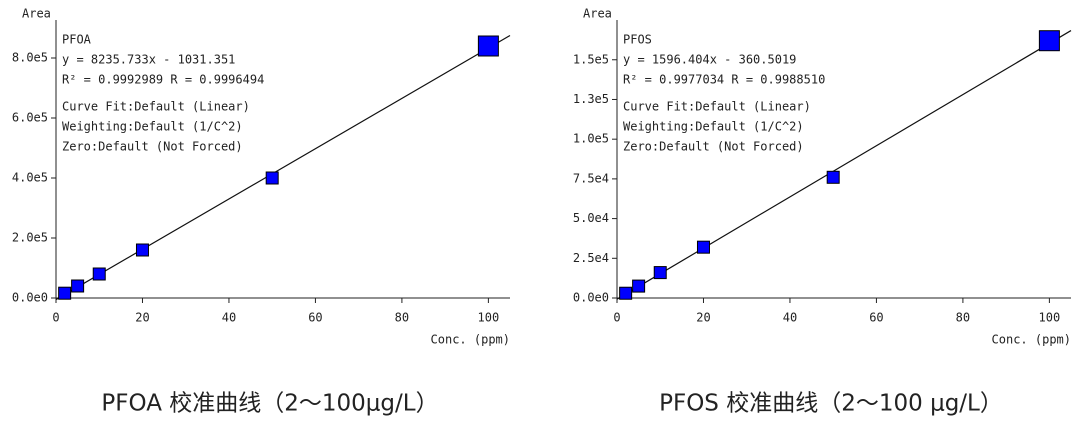 The image size is (1080, 431). Describe the element at coordinates (591, 59) in the screenshot. I see `y-tick-label: 1.5e5` at that location.